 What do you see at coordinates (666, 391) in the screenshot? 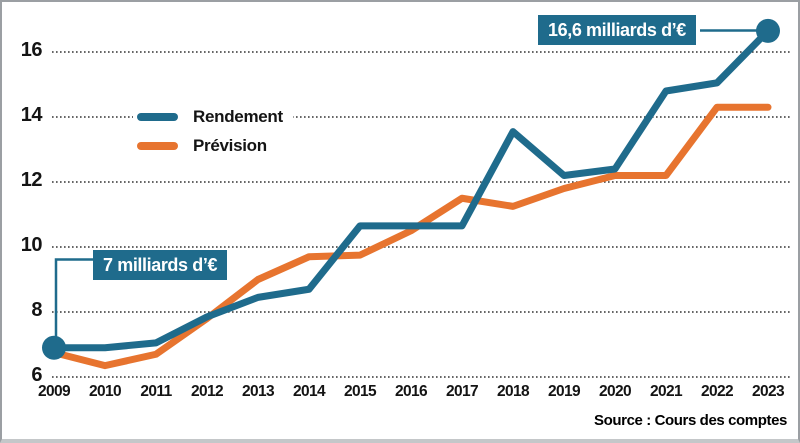
I see `x-axis-label-2021: 2021` at bounding box center [666, 391].